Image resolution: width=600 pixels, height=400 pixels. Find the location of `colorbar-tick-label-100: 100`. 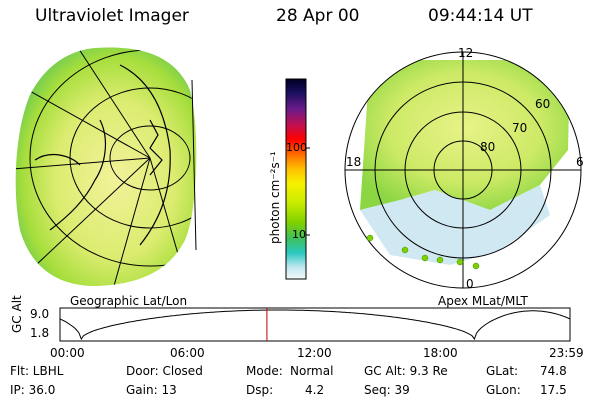

colorbar-tick-label-100: 100 is located at coordinates (296, 147).